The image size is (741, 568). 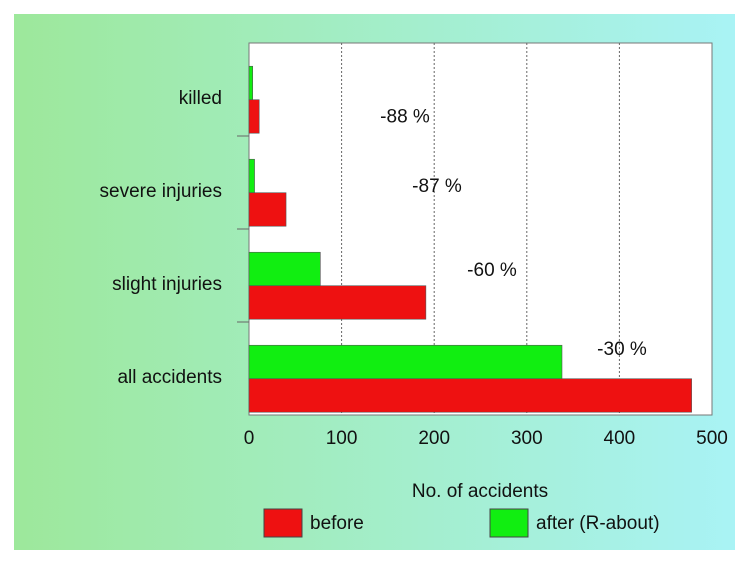 I want to click on x-tick-label: 0, so click(x=249, y=438).